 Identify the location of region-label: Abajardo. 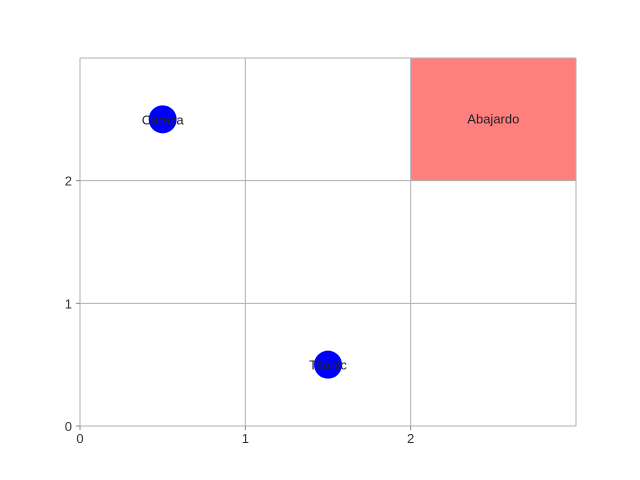
(493, 118).